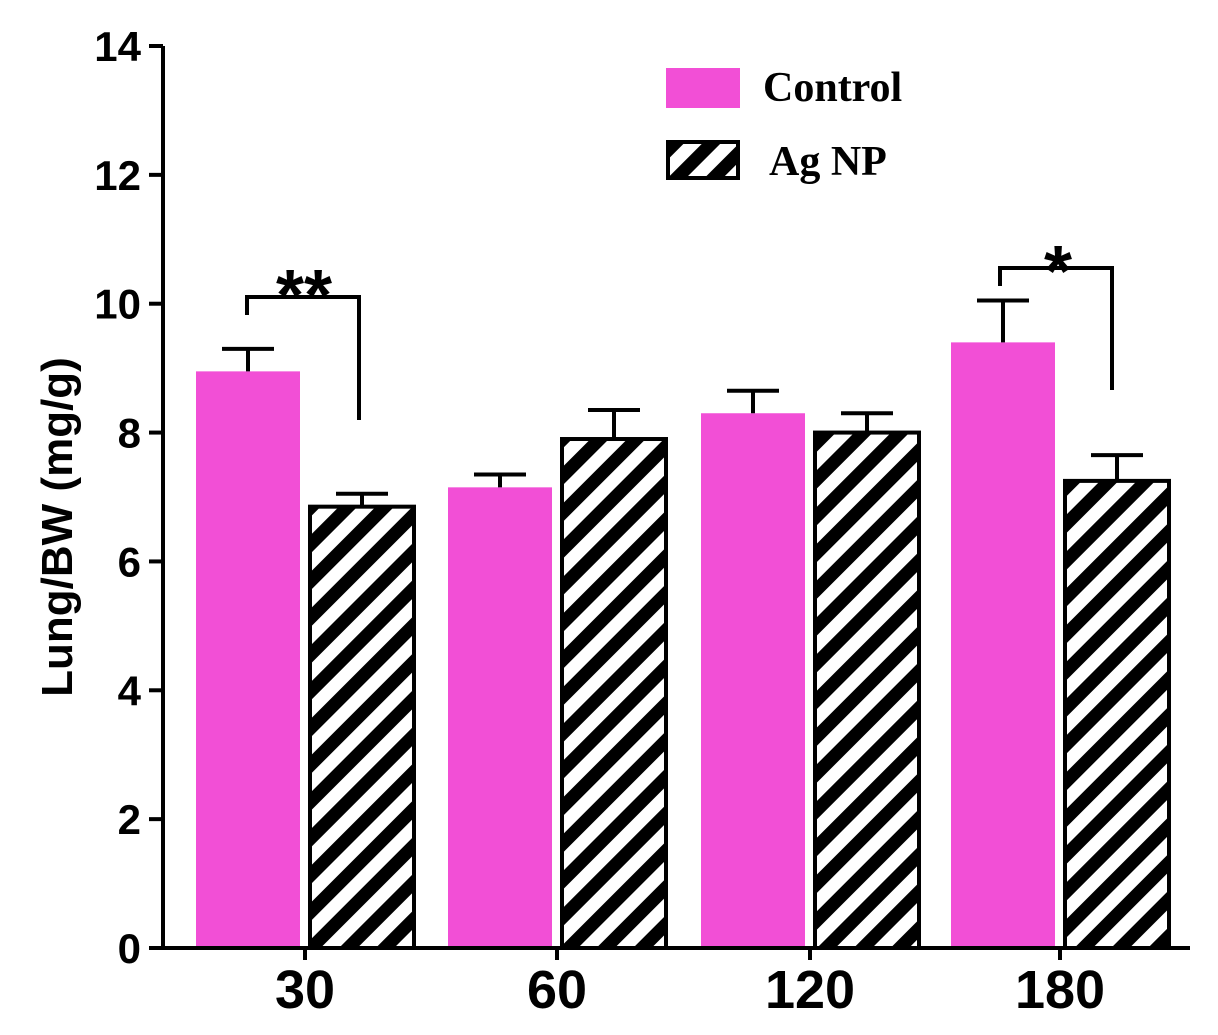 Image resolution: width=1218 pixels, height=1035 pixels. What do you see at coordinates (703, 88) in the screenshot?
I see `legend-swatch-control` at bounding box center [703, 88].